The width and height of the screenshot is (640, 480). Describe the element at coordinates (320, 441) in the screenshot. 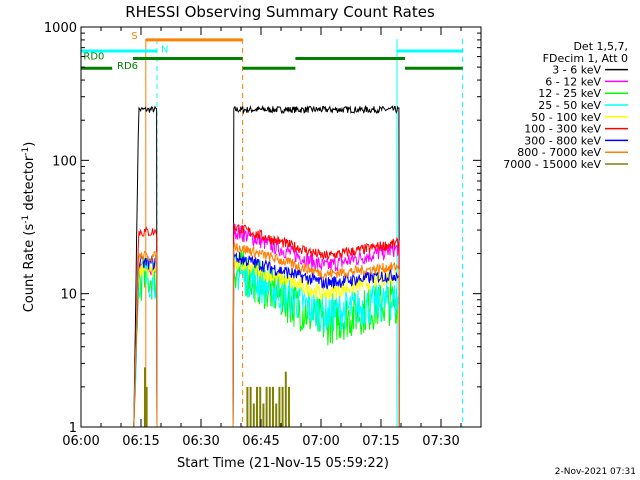

I see `x-tick-label: 07:00` at that location.